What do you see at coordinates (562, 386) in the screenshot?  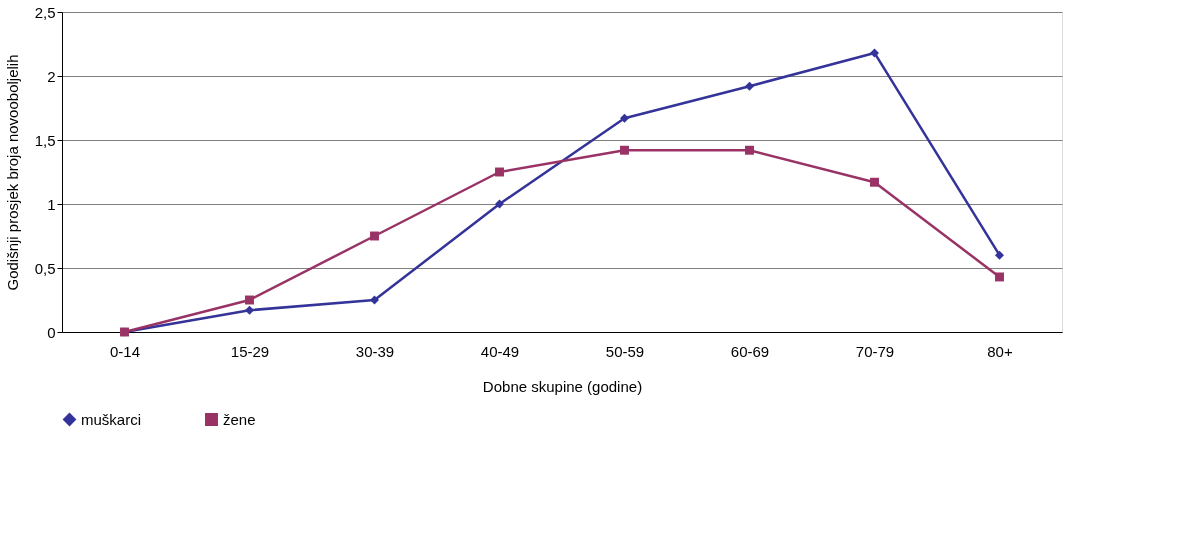 I see `x-axis-title: Dobne skupine (godine)` at bounding box center [562, 386].